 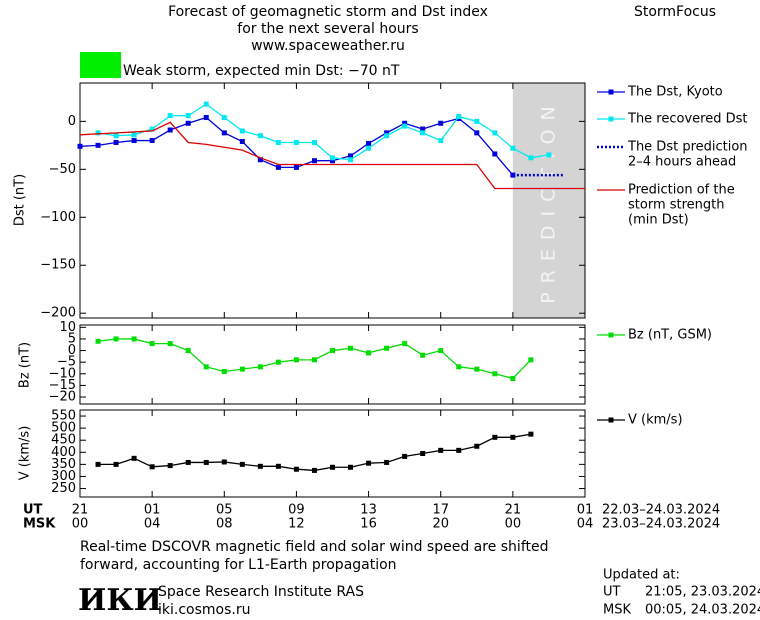 What do you see at coordinates (25, 365) in the screenshot?
I see `y-axis-label: Bz (nT)` at bounding box center [25, 365].